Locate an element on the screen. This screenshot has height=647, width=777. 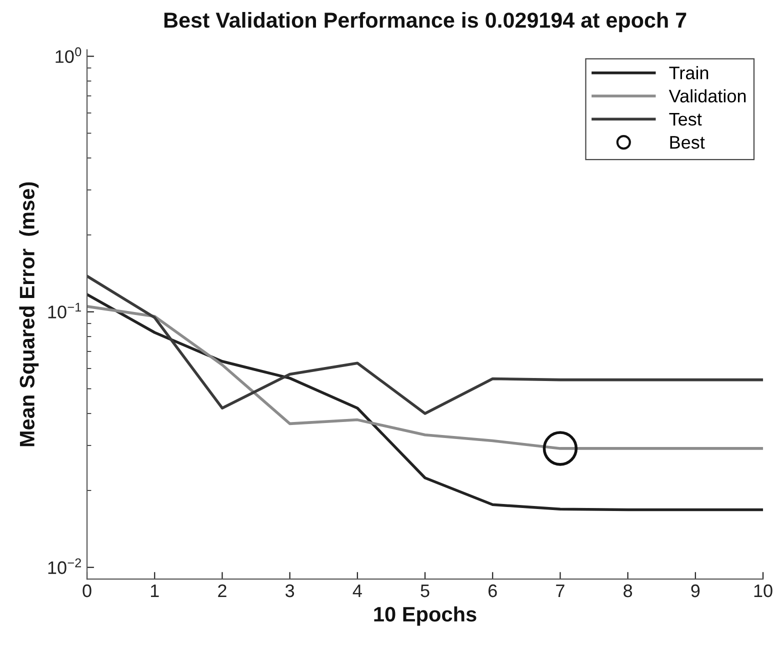
x-tick-label: 10 is located at coordinates (763, 591).